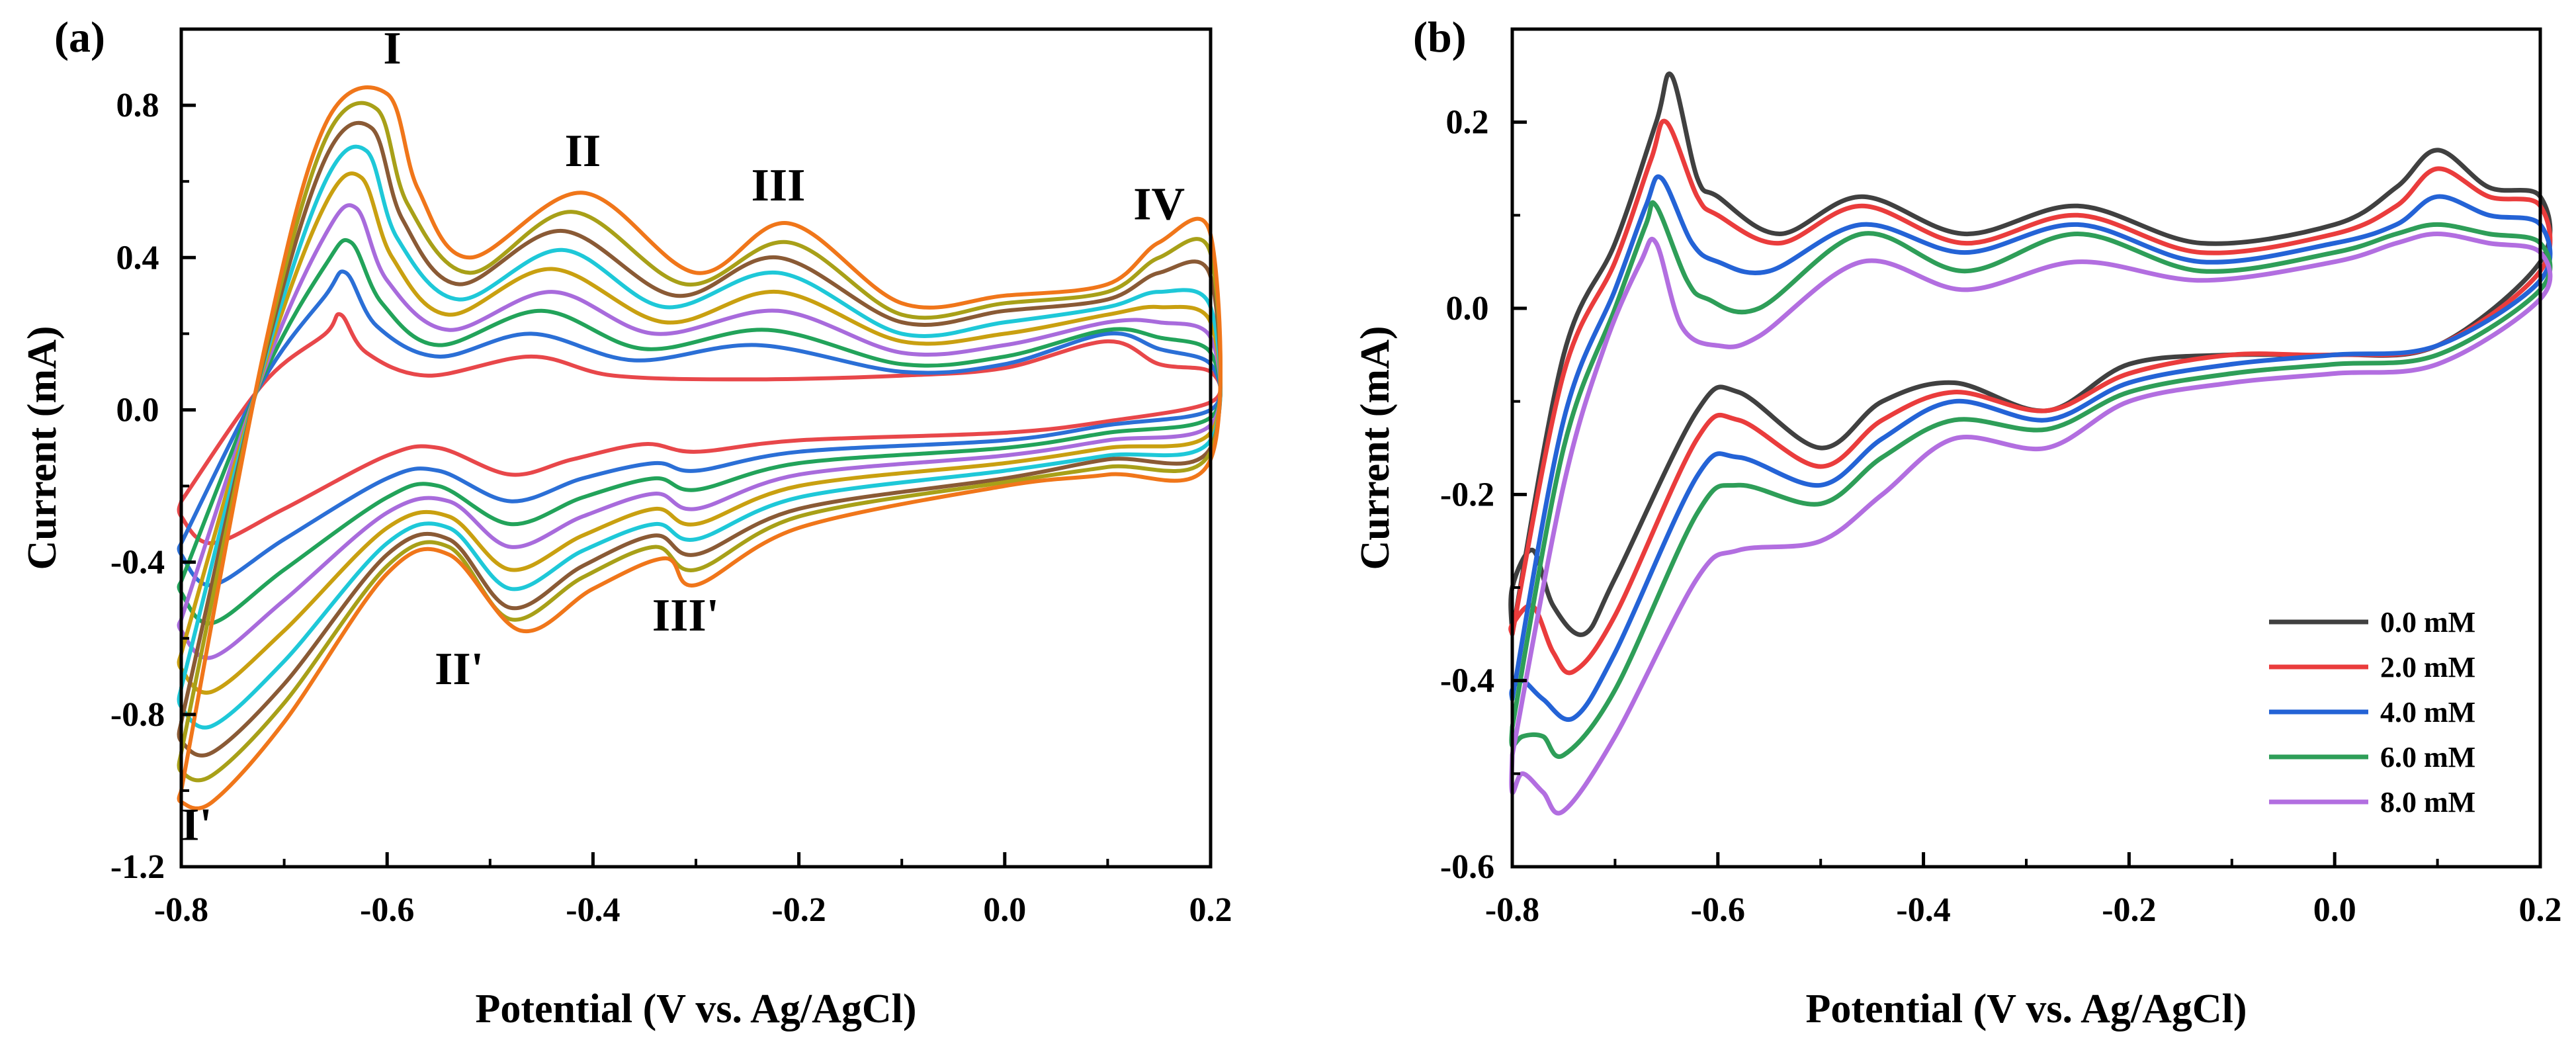 The image size is (2576, 1052). Describe the element at coordinates (583, 151) in the screenshot. I see `panel-a-peak-label: II` at that location.